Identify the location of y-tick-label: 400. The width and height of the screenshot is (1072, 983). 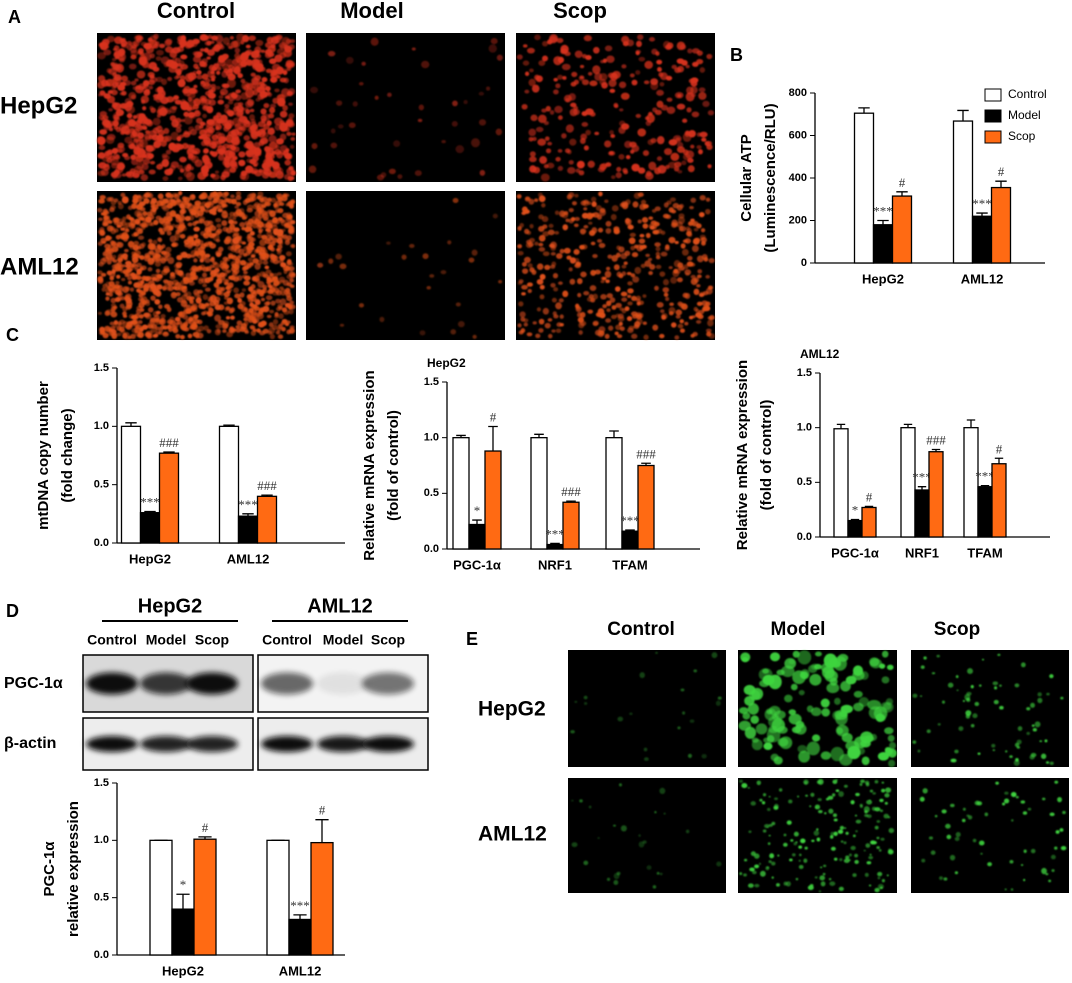
(798, 178).